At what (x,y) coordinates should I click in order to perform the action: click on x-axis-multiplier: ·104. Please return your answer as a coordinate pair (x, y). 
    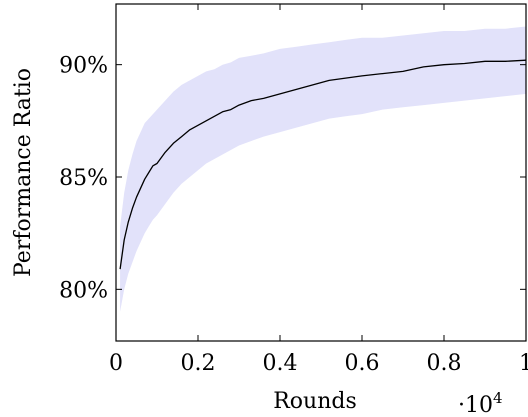
    Looking at the image, I should click on (480, 403).